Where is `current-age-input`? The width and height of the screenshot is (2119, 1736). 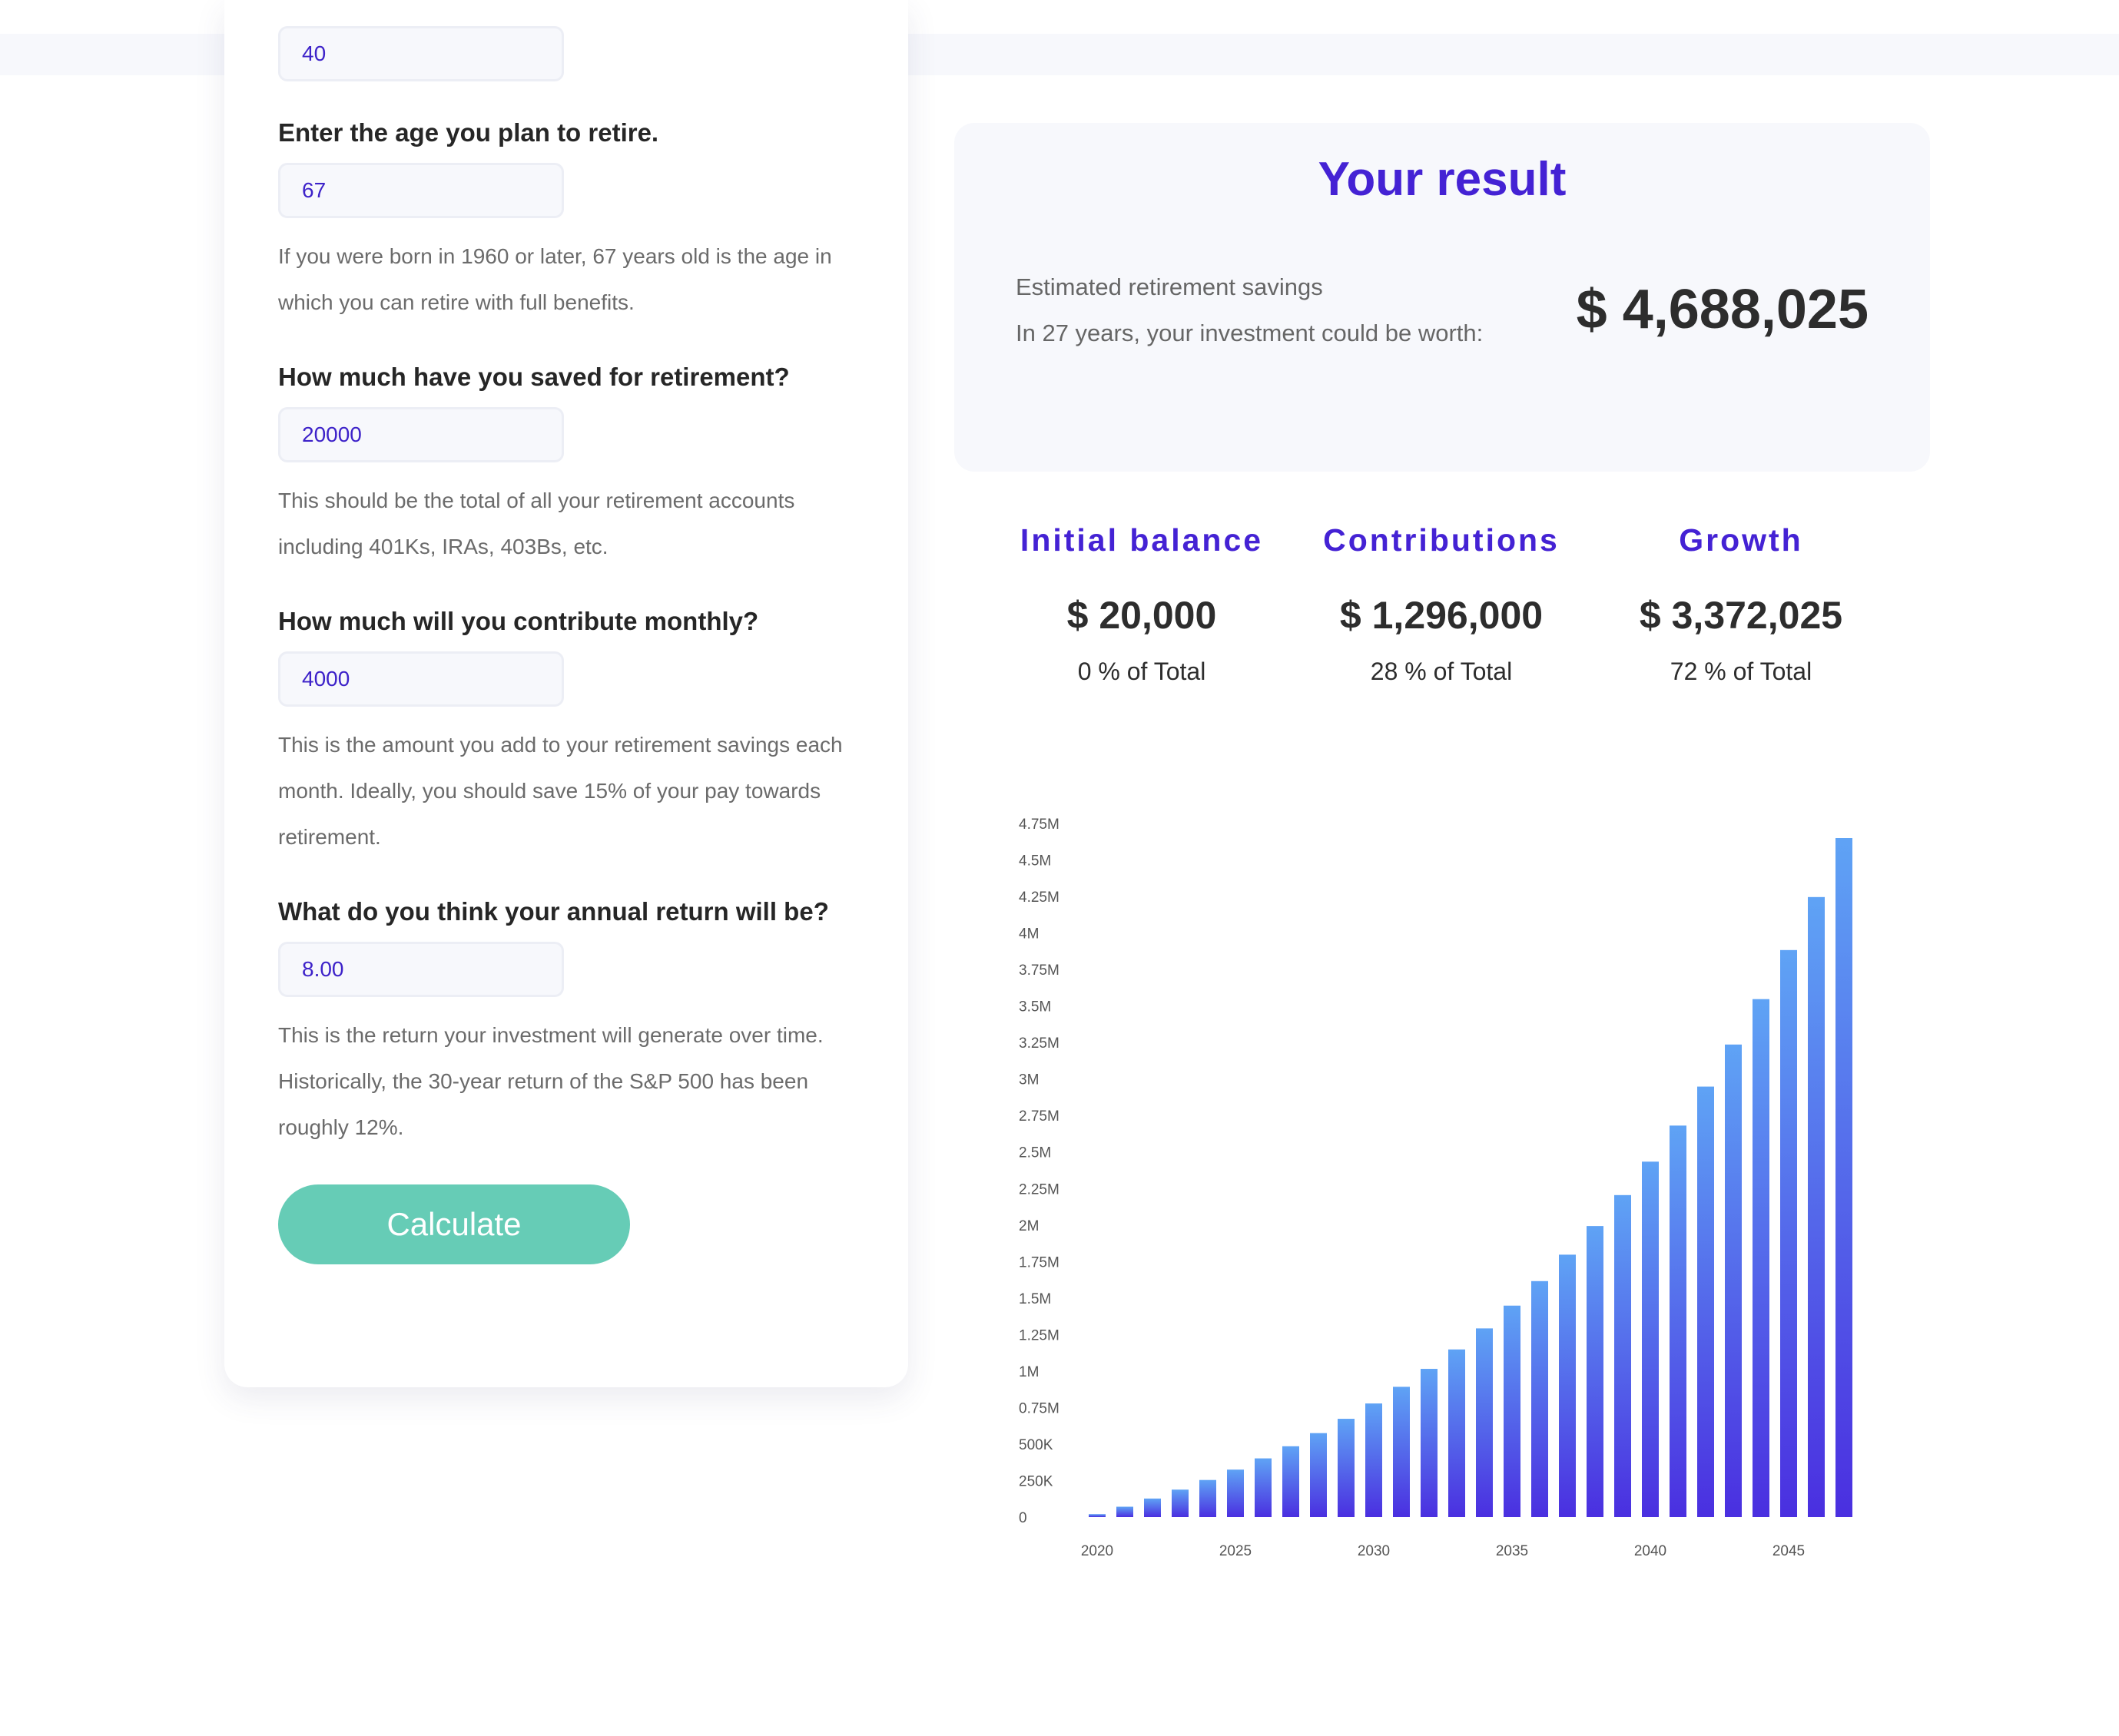 current-age-input is located at coordinates (421, 53).